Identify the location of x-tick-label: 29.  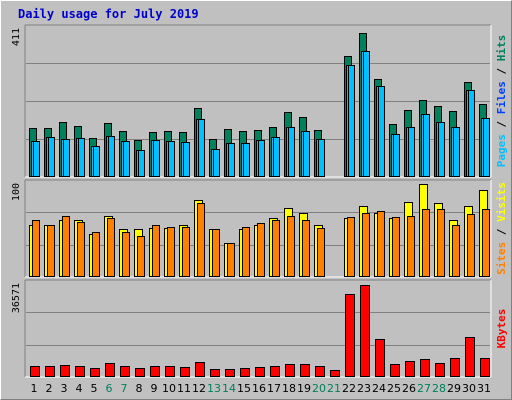
(454, 388).